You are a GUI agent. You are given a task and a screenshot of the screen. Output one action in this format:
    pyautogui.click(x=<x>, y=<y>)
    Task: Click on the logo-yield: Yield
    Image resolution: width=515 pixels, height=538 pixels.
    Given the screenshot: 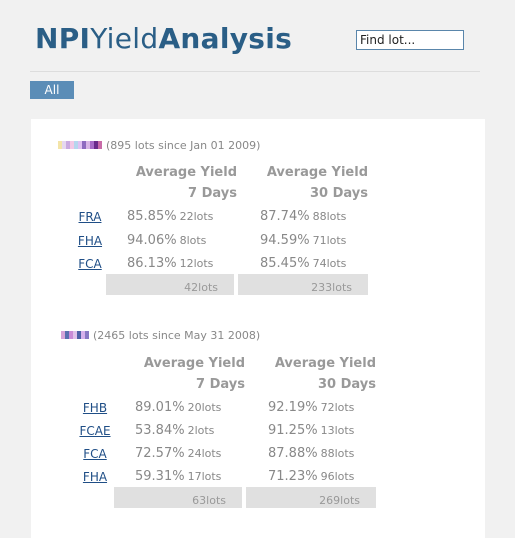 What is the action you would take?
    pyautogui.click(x=124, y=38)
    